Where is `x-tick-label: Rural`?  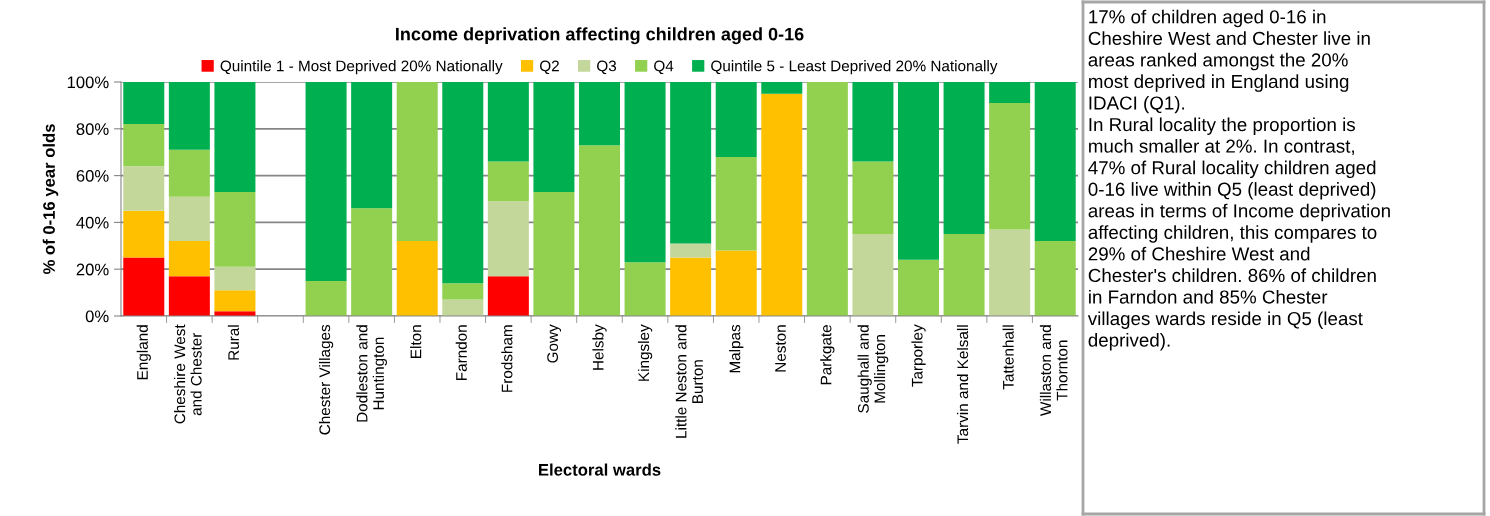
x-tick-label: Rural is located at coordinates (233, 342).